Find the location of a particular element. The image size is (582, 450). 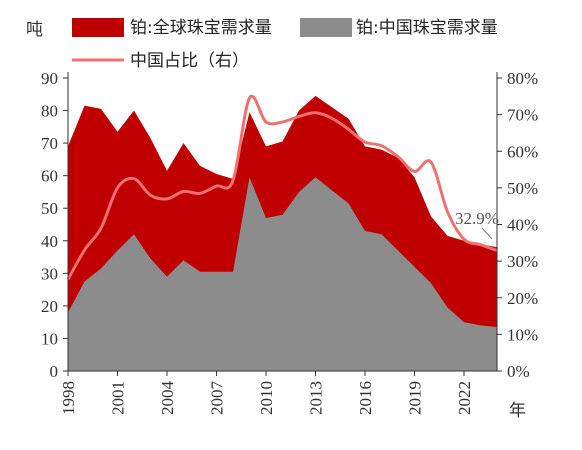

legend-label-share: 中国占比（右） is located at coordinates (189, 61).